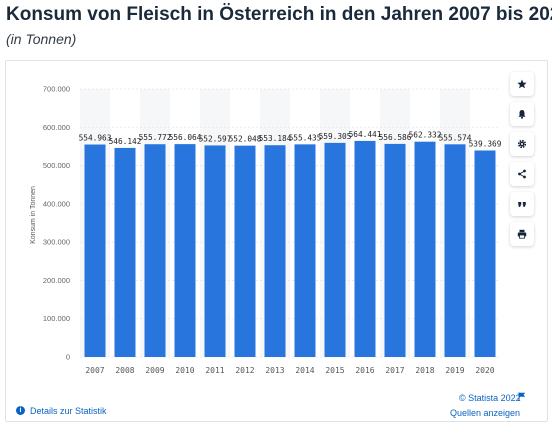  Describe the element at coordinates (56, 318) in the screenshot. I see `y-tick-label: 100.000` at that location.